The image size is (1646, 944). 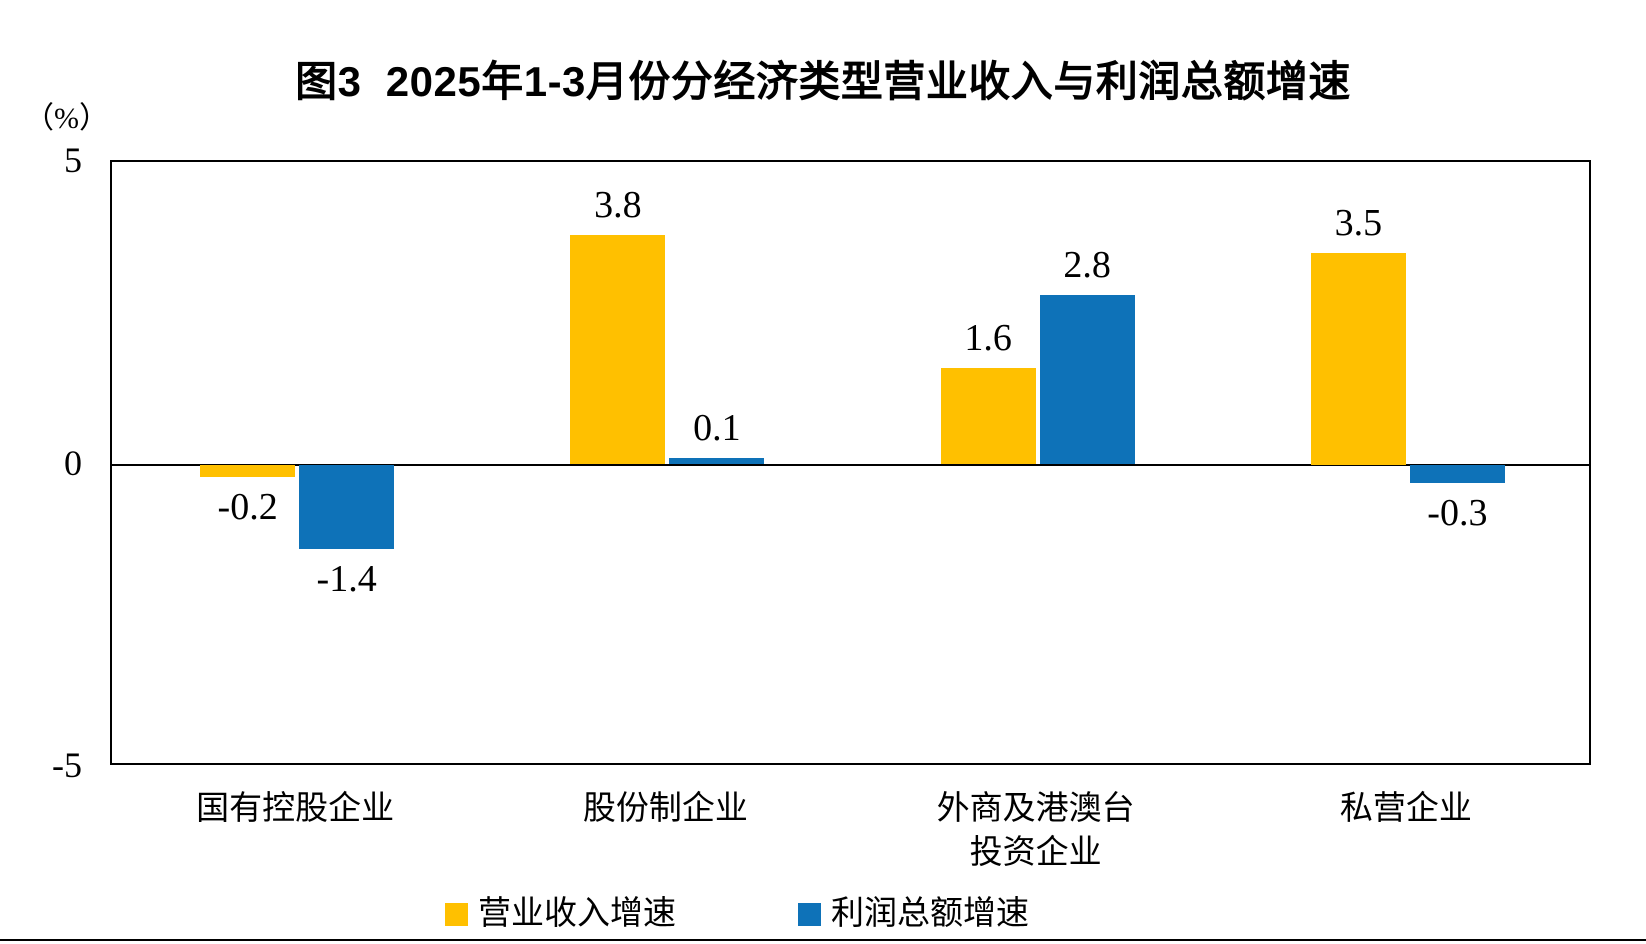 I want to click on y-tick-label: -5, so click(x=67, y=765).